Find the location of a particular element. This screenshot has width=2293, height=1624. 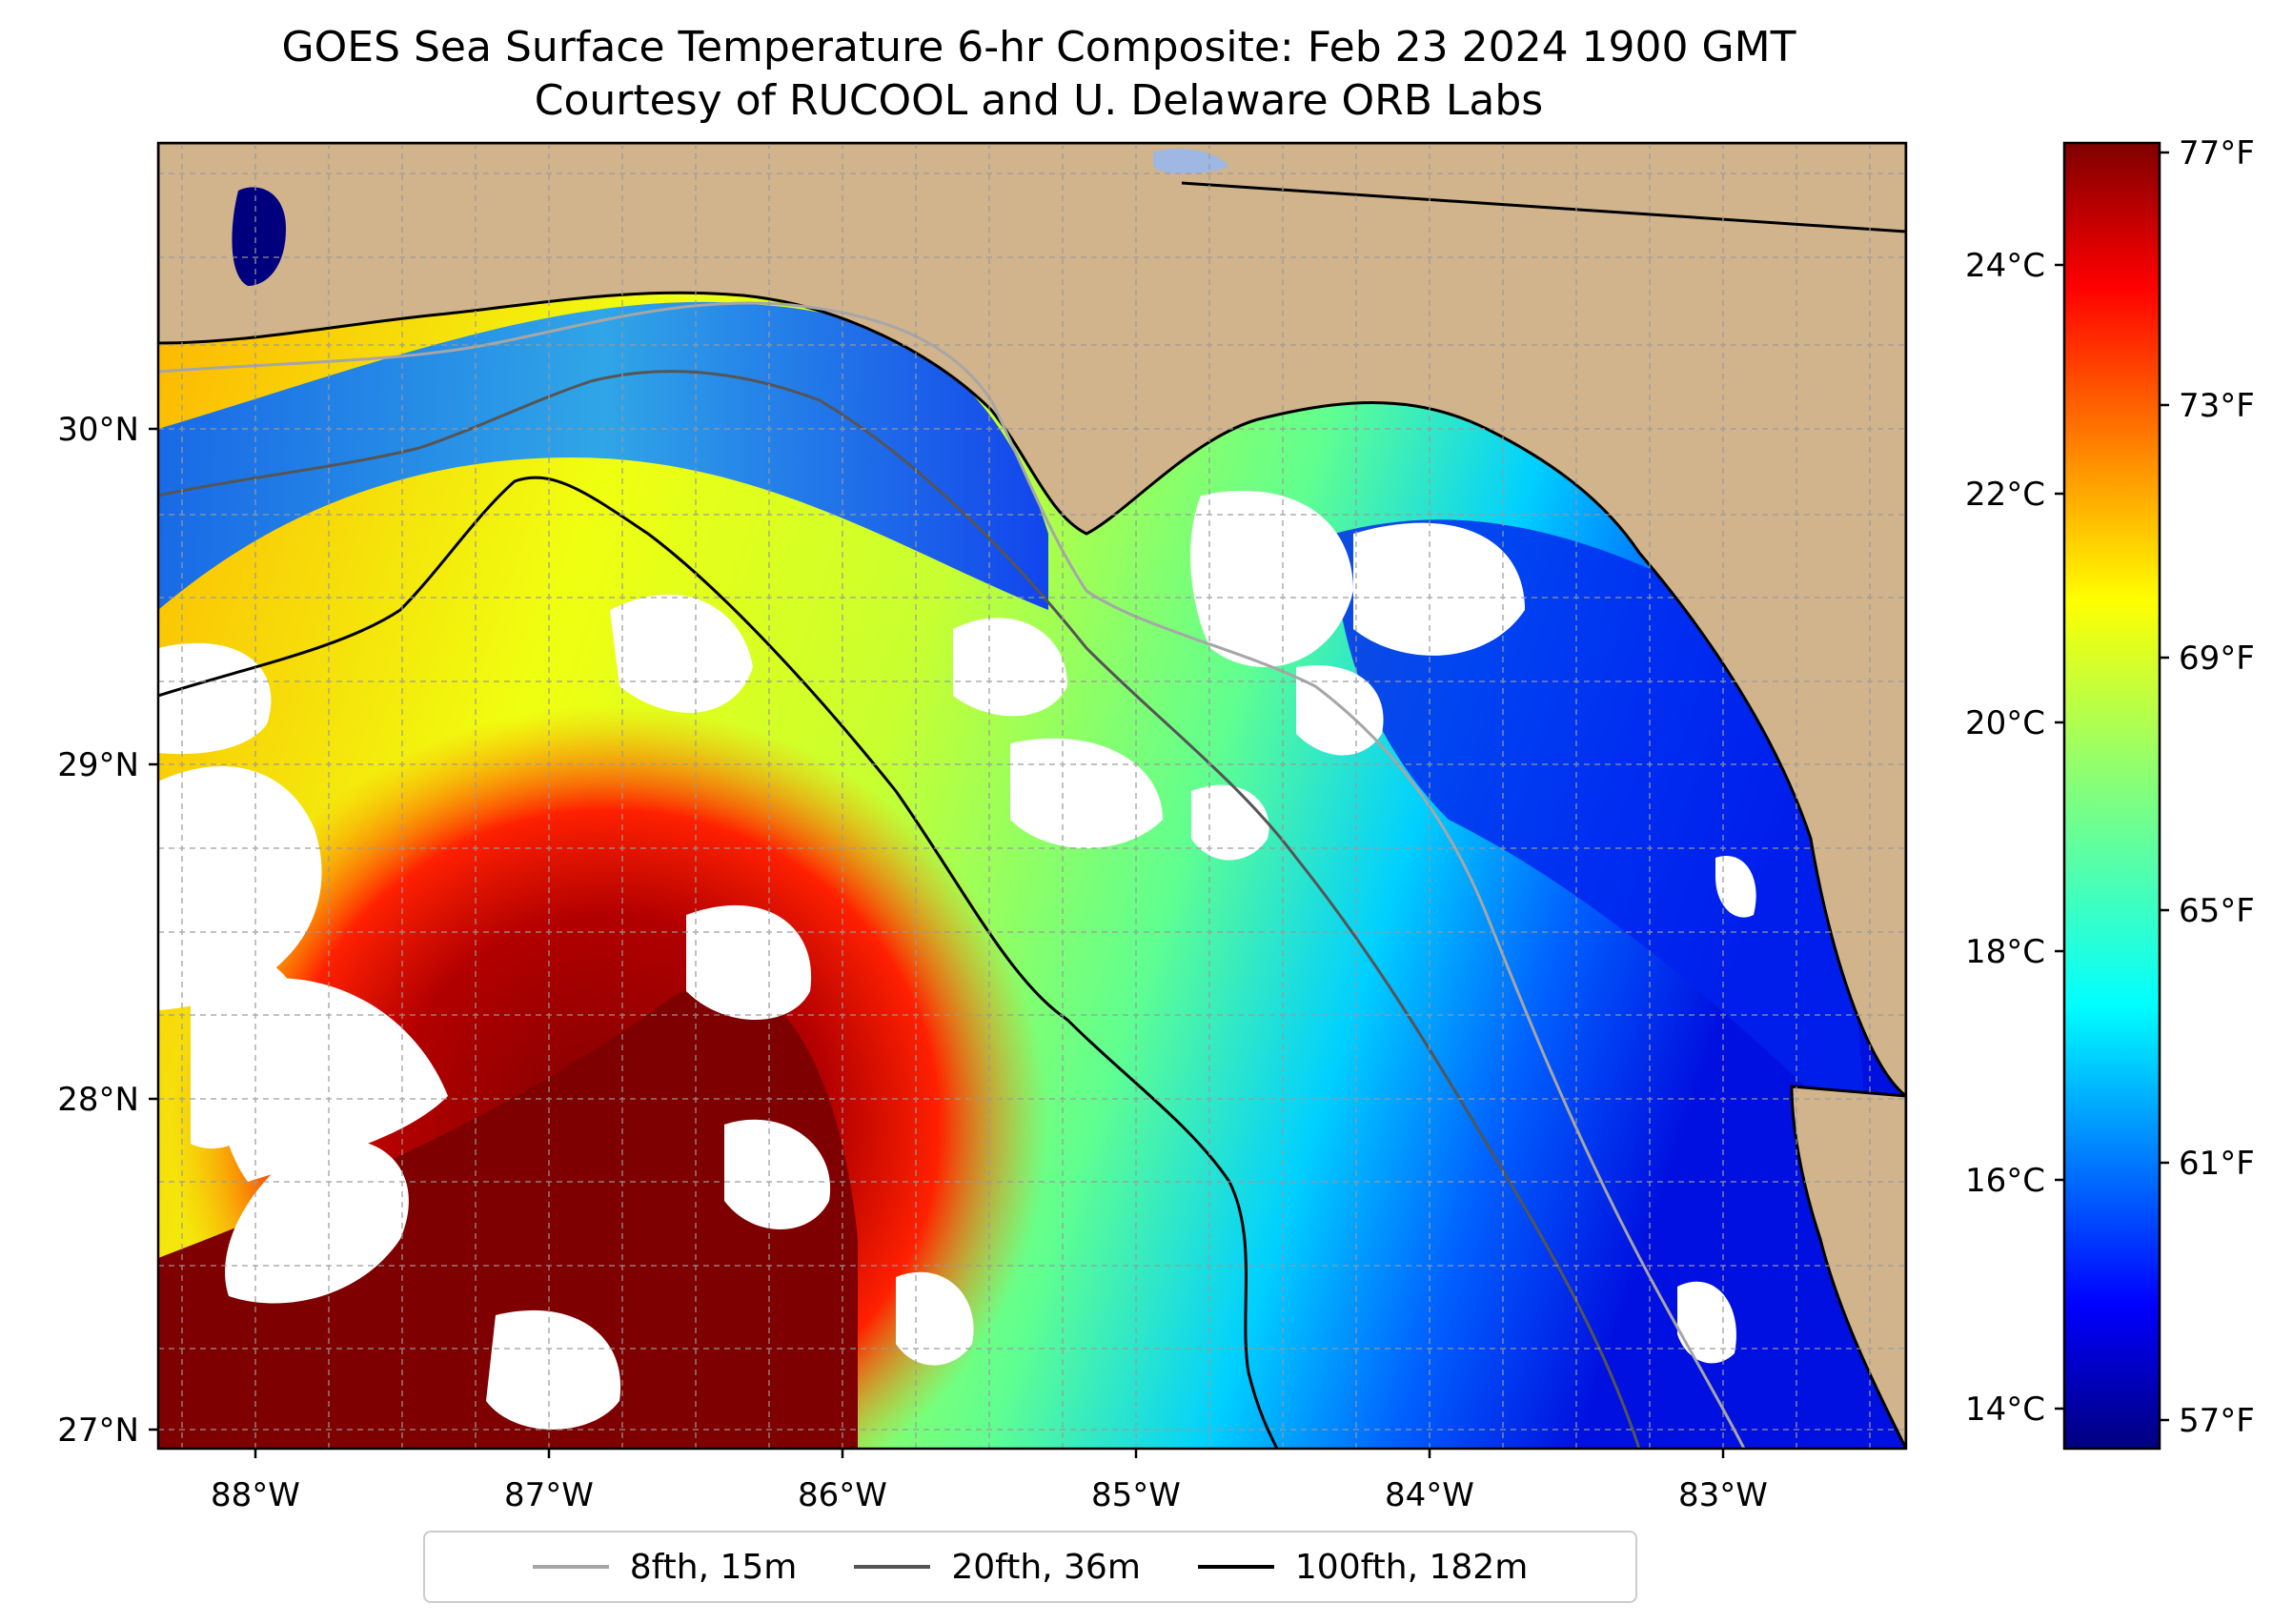

lon-tick-label: 86°W is located at coordinates (842, 1495).